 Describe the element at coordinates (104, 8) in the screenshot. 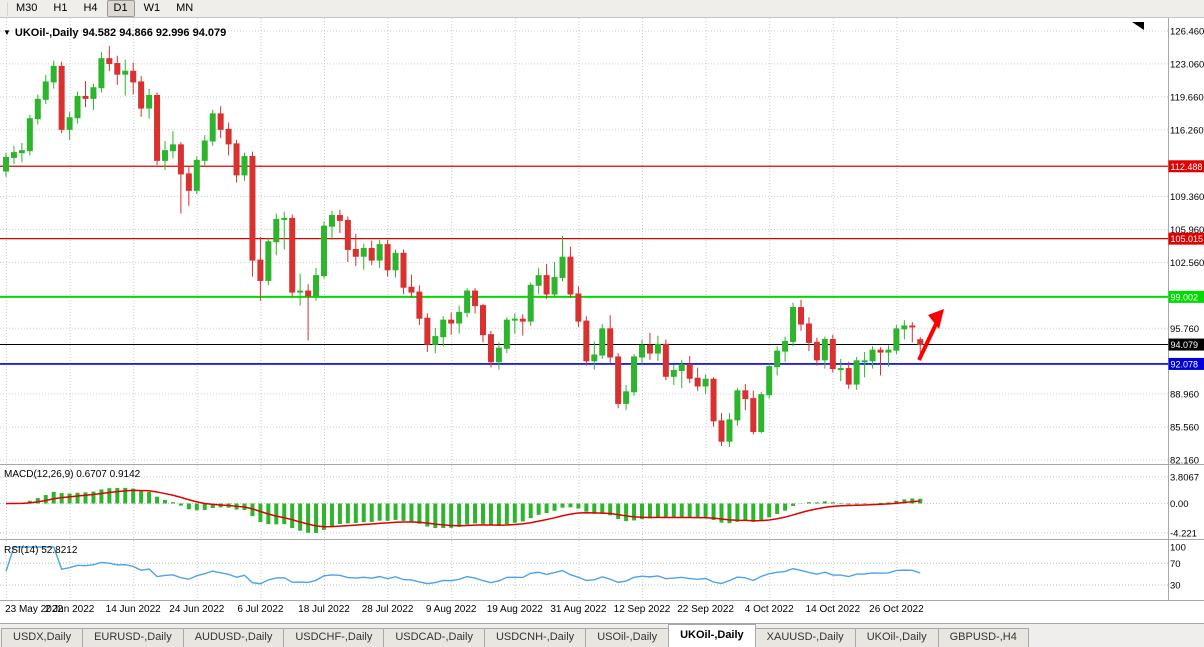

I see `timeframe-buttons: M30 H1 H4 D1 W1 MN` at that location.